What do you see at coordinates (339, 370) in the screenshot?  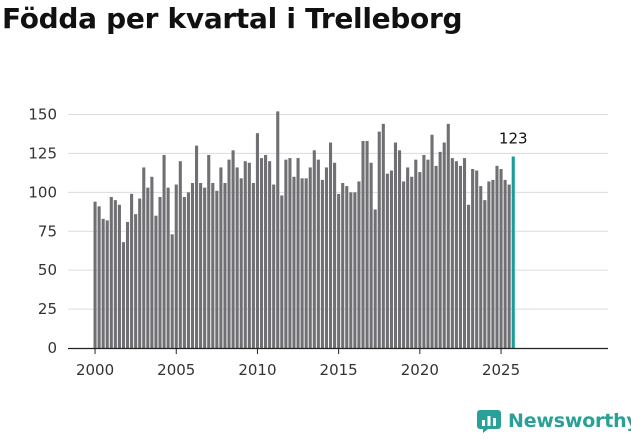 I see `x-tick-label: 2015` at bounding box center [339, 370].